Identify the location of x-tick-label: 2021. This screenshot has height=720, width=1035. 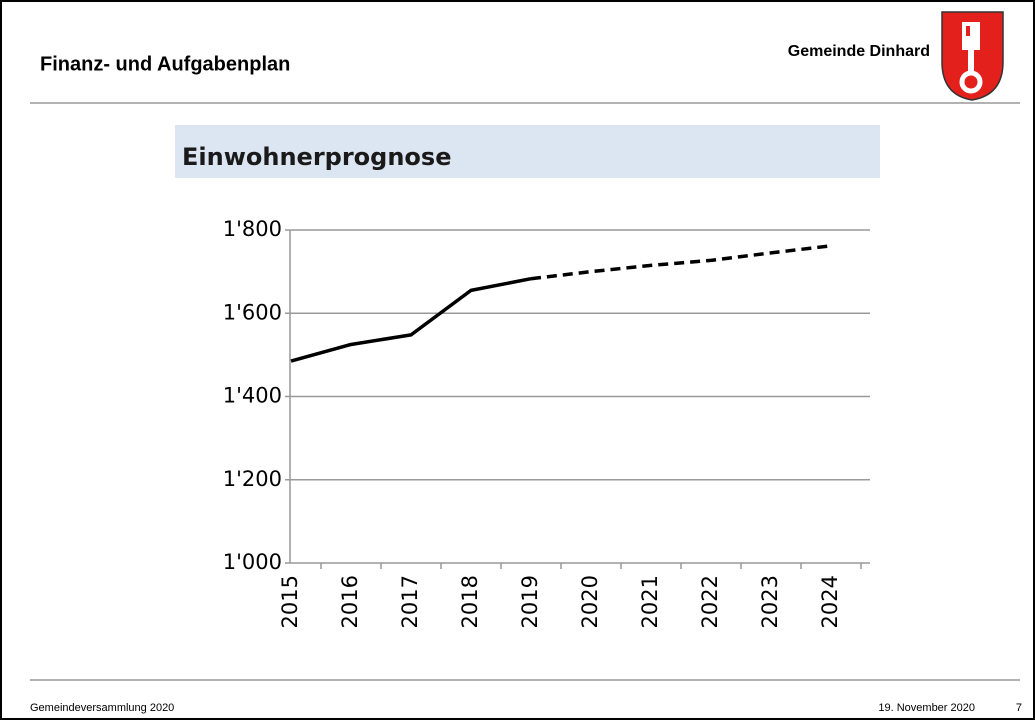
(650, 601).